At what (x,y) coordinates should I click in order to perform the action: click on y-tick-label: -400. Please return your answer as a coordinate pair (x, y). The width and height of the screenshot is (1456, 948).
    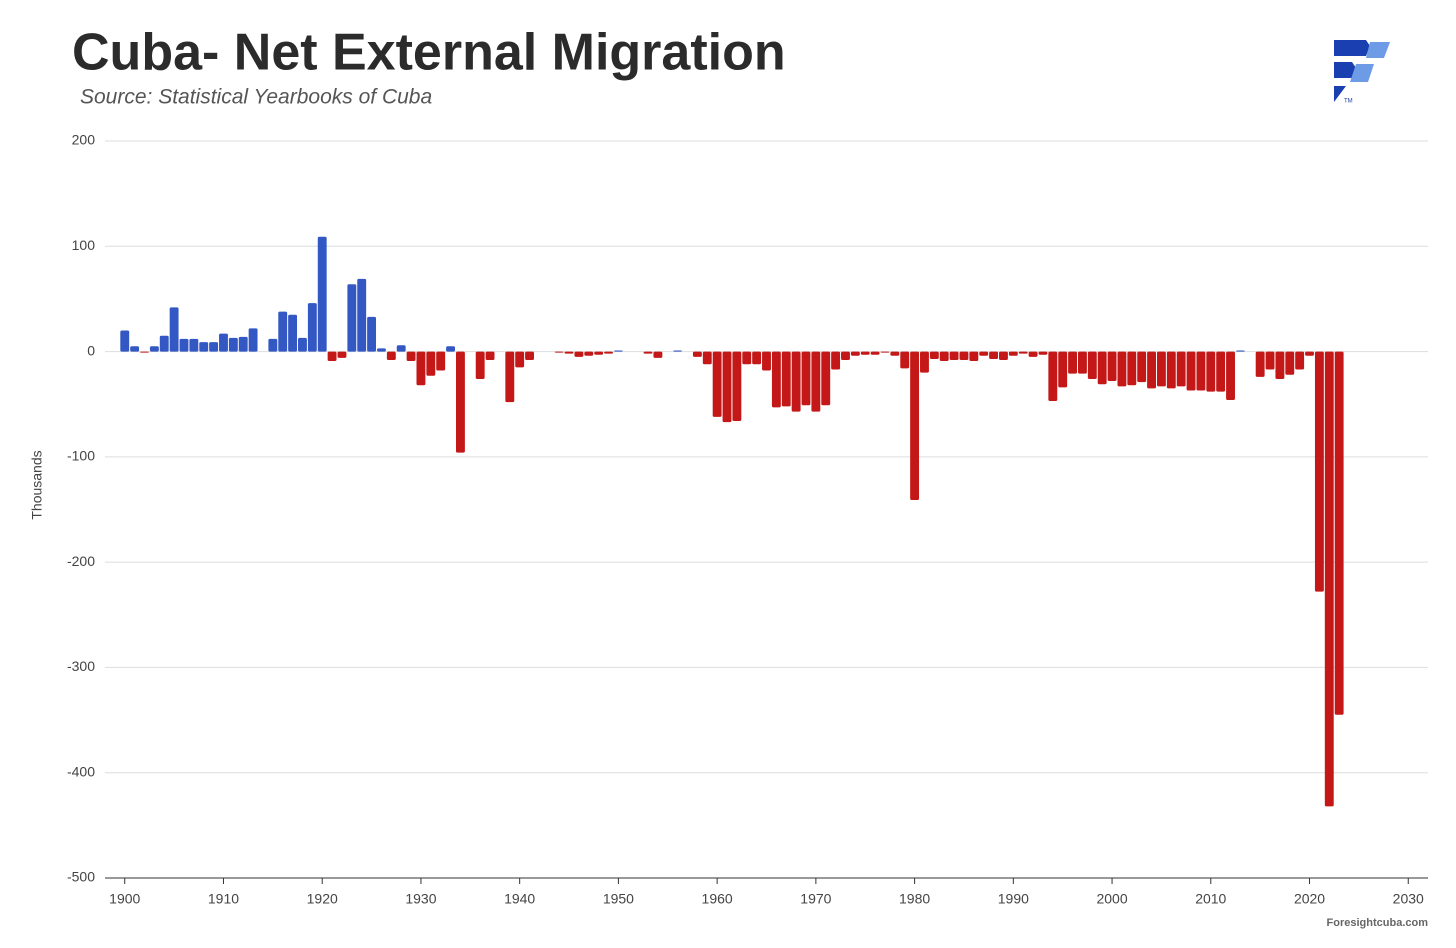
    Looking at the image, I should click on (81, 771).